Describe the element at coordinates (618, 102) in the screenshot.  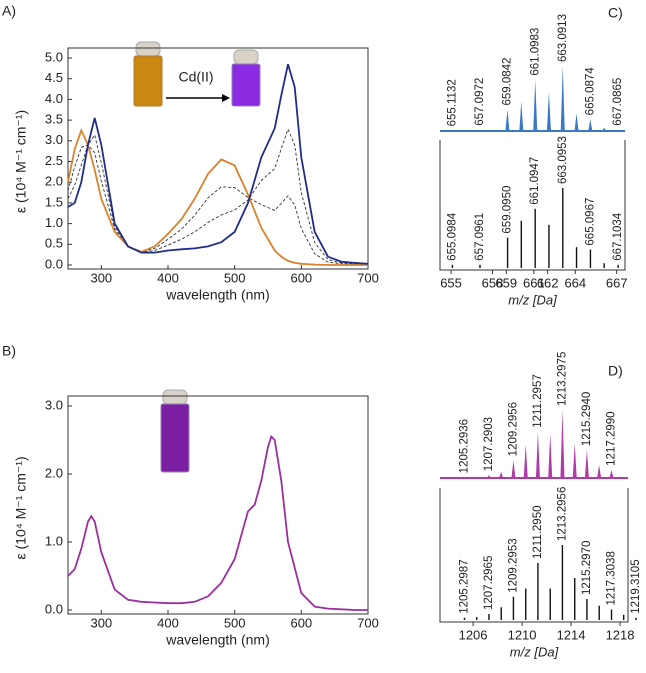
I see `peak-label: 667.0865` at that location.